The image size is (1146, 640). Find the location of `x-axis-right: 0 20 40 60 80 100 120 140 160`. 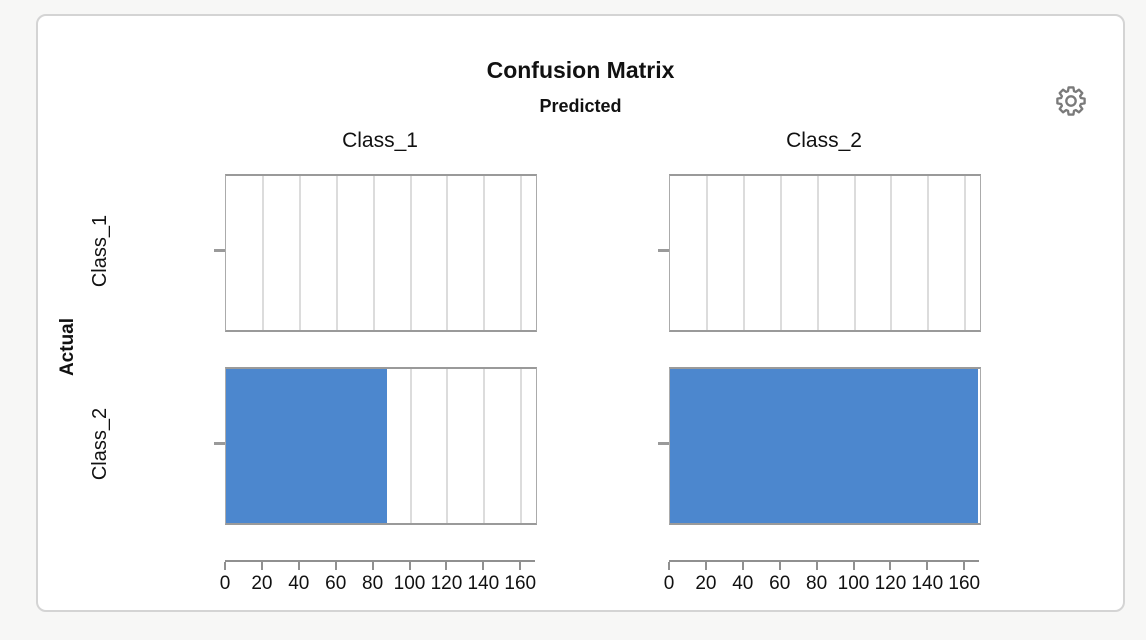

x-axis-right: 0 20 40 60 80 100 120 140 160 is located at coordinates (822, 585).